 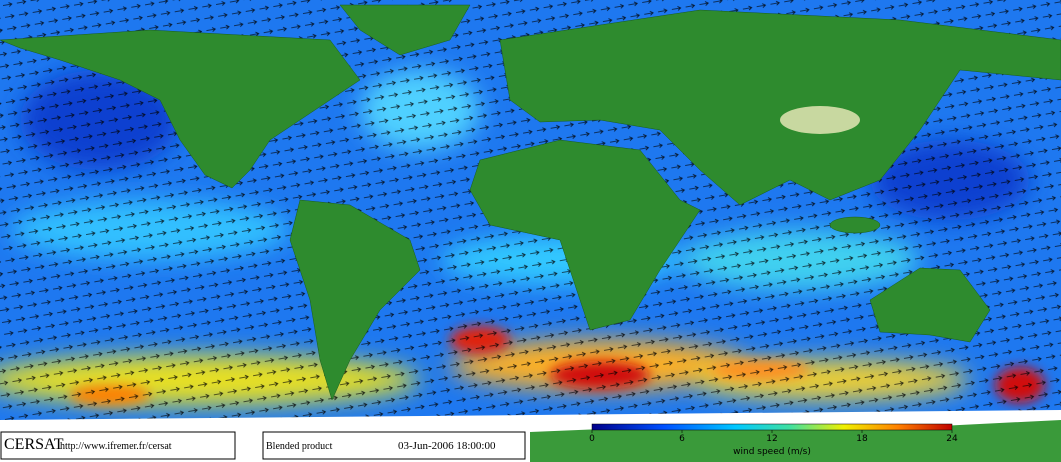 I want to click on colorbar: wind speed (m/s) 0 6 12 18 24, so click(x=773, y=440).